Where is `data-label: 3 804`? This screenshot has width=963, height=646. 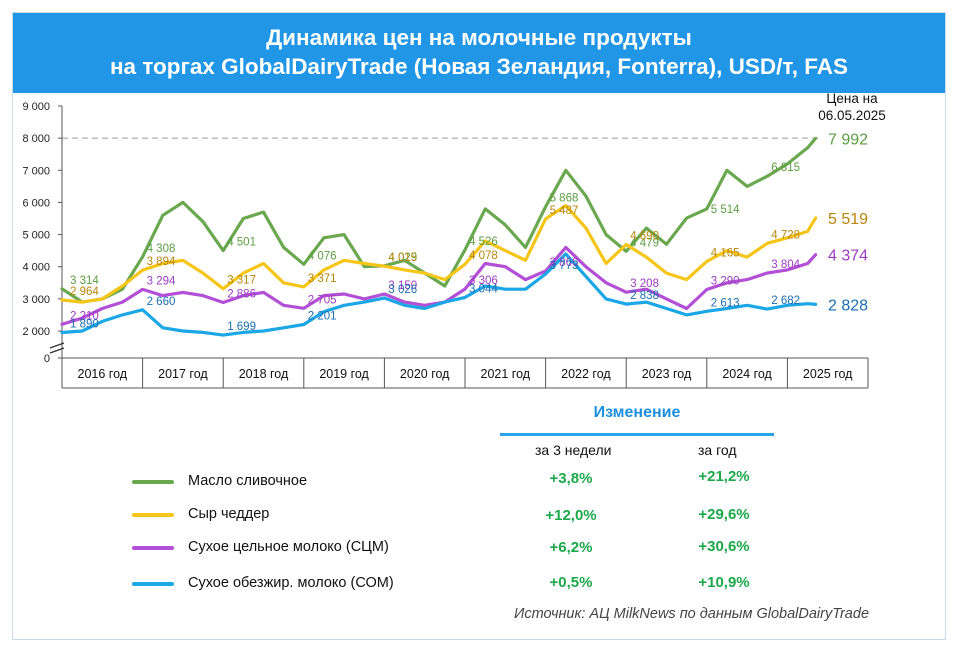
data-label: 3 804 is located at coordinates (785, 265).